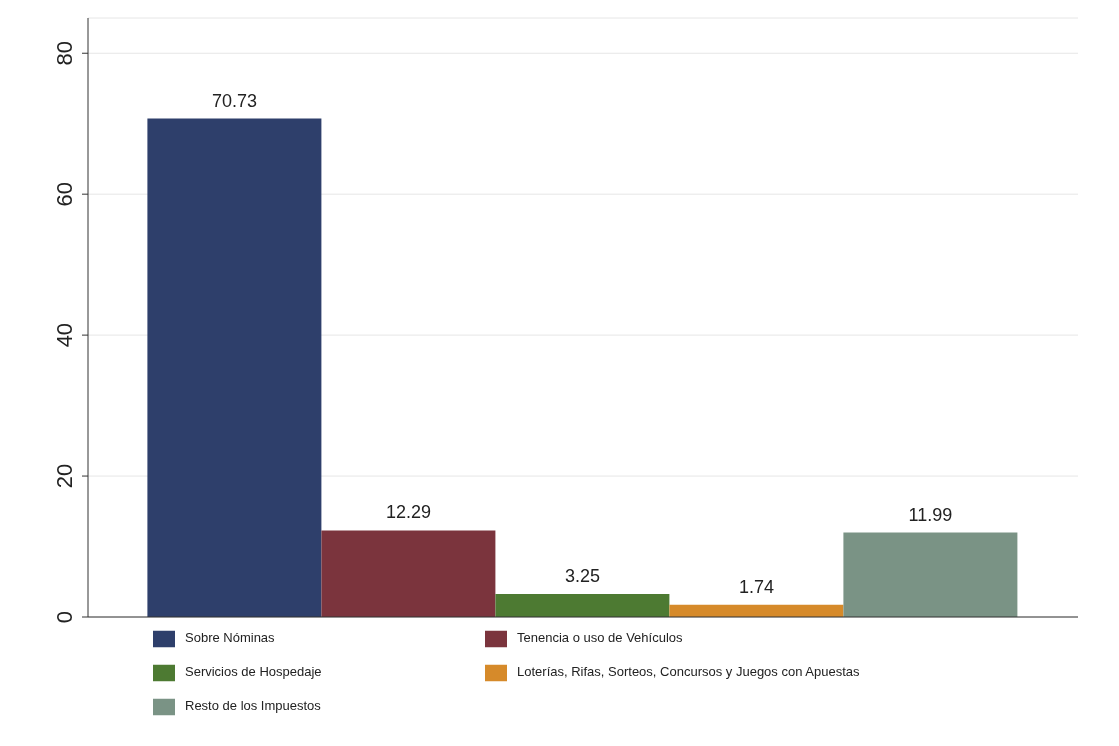 Image resolution: width=1119 pixels, height=746 pixels. What do you see at coordinates (234, 100) in the screenshot?
I see `data-label: 70.73` at bounding box center [234, 100].